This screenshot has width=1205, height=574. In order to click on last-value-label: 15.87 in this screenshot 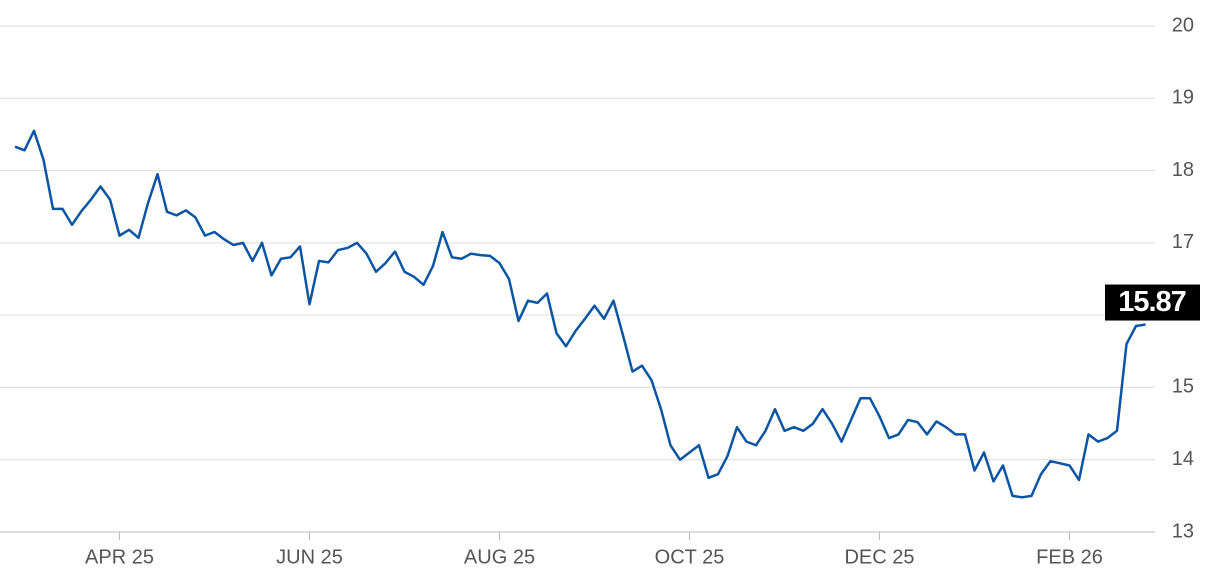, I will do `click(1152, 302)`.